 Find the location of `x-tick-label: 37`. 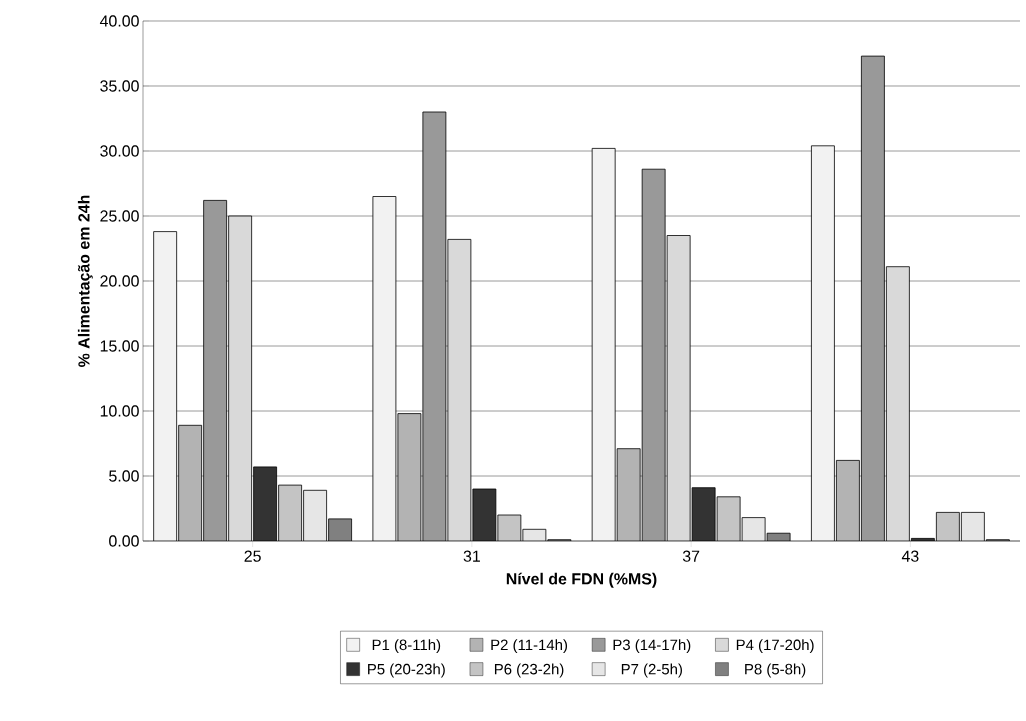

x-tick-label: 37 is located at coordinates (691, 556).